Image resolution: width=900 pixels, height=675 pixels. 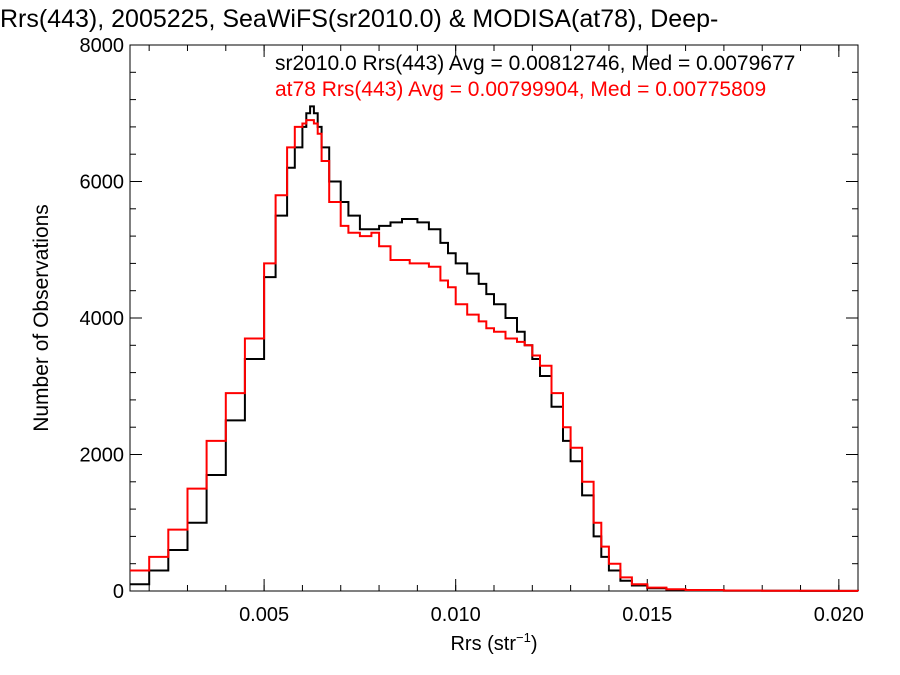 I want to click on x-tick-label: 0.010, so click(x=456, y=615).